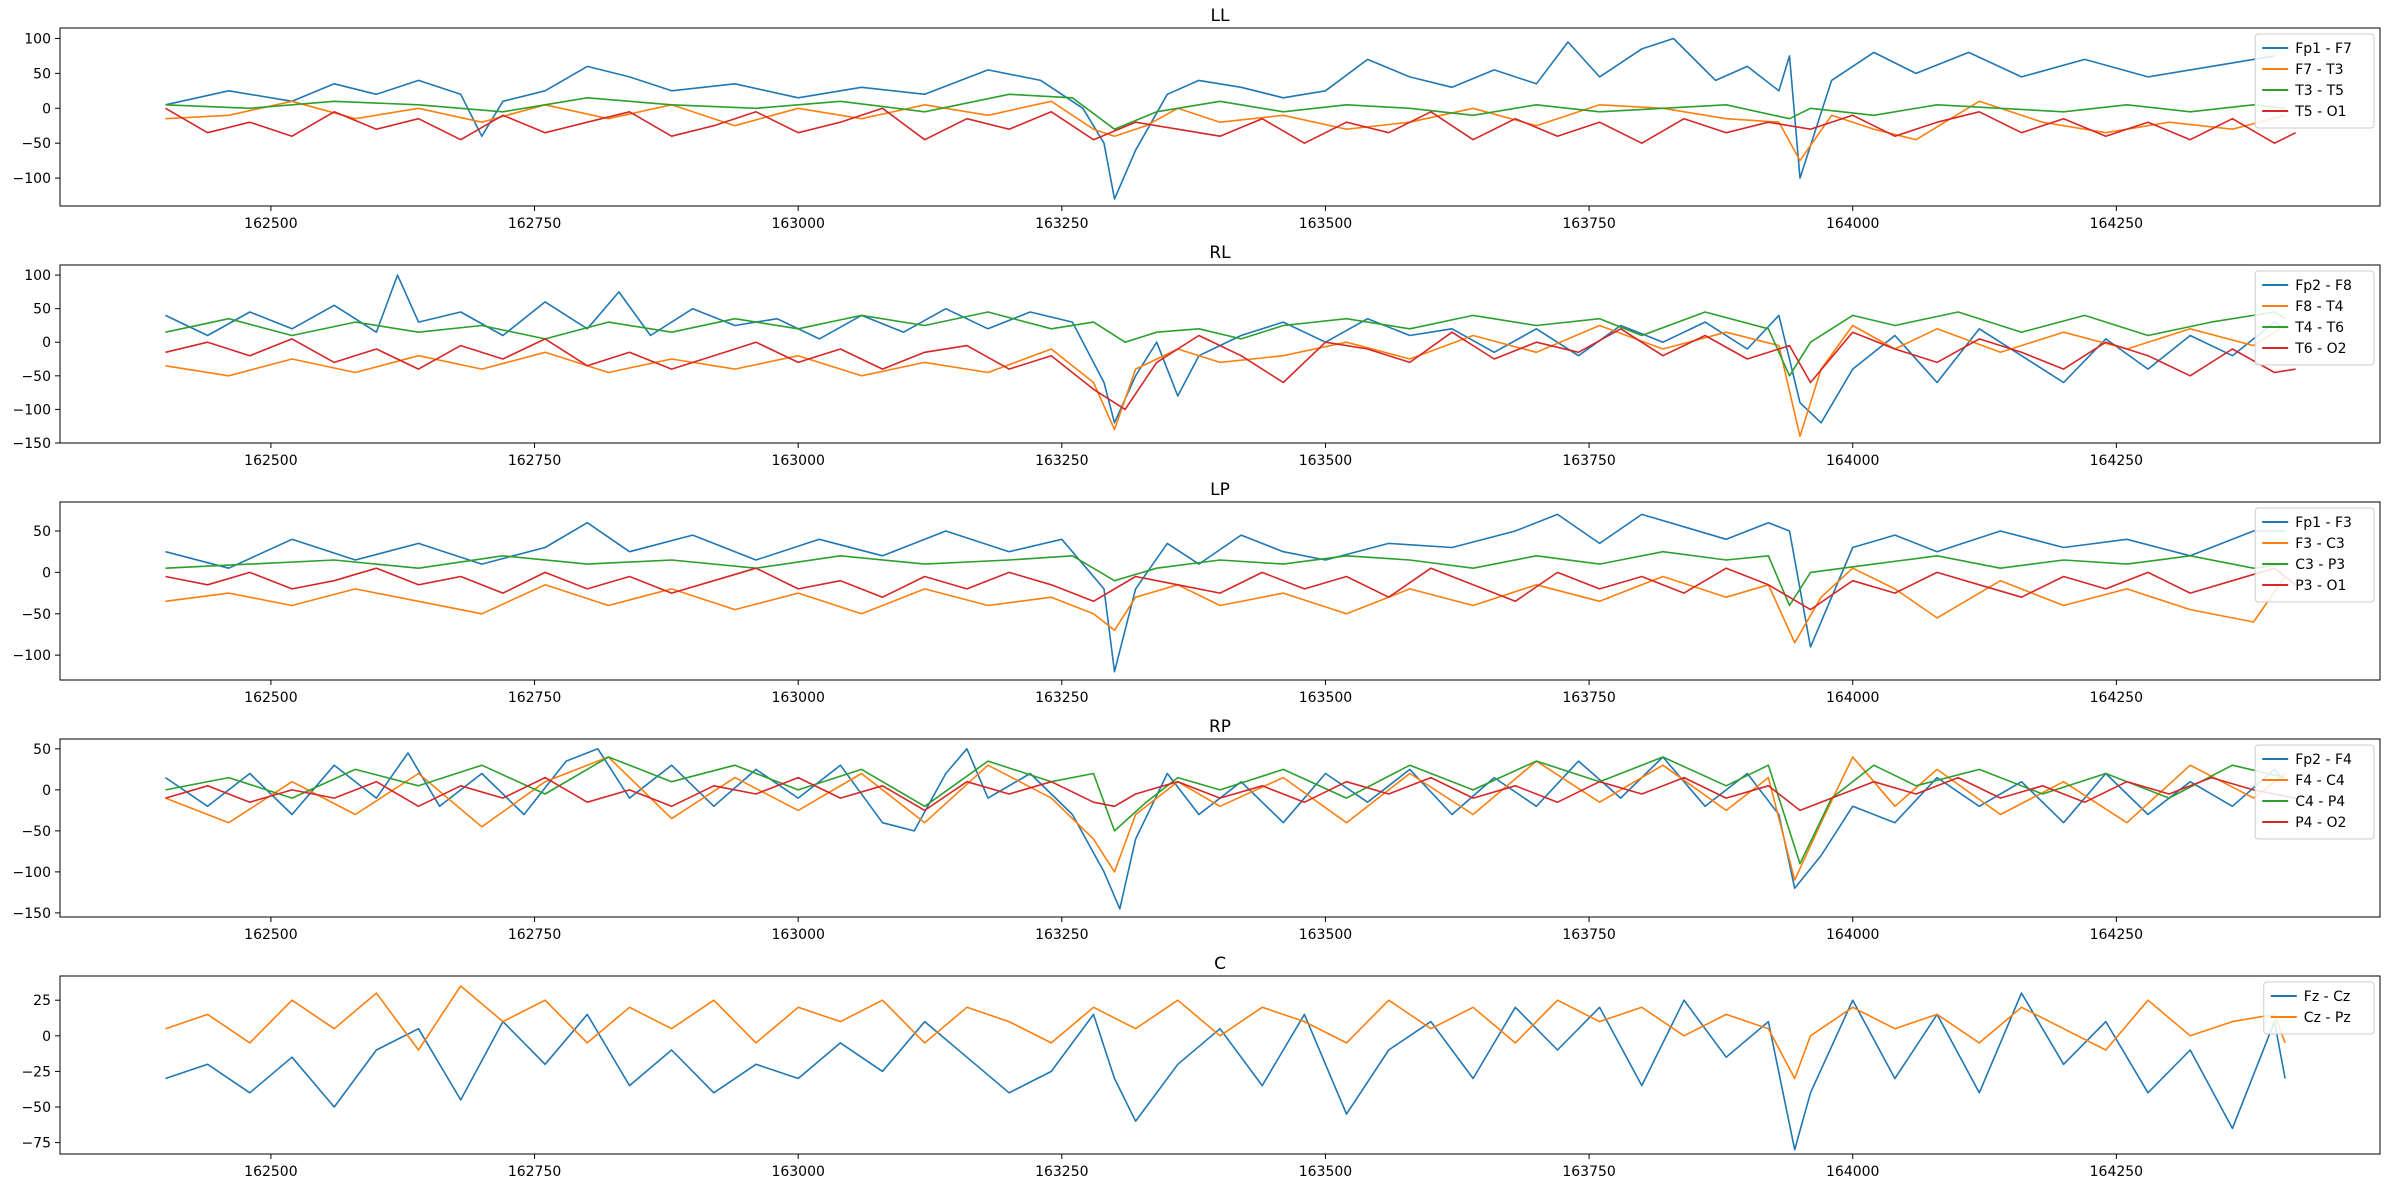 The width and height of the screenshot is (2389, 1189). Describe the element at coordinates (2320, 112) in the screenshot. I see `legend-entry-label: T5 - O1` at that location.